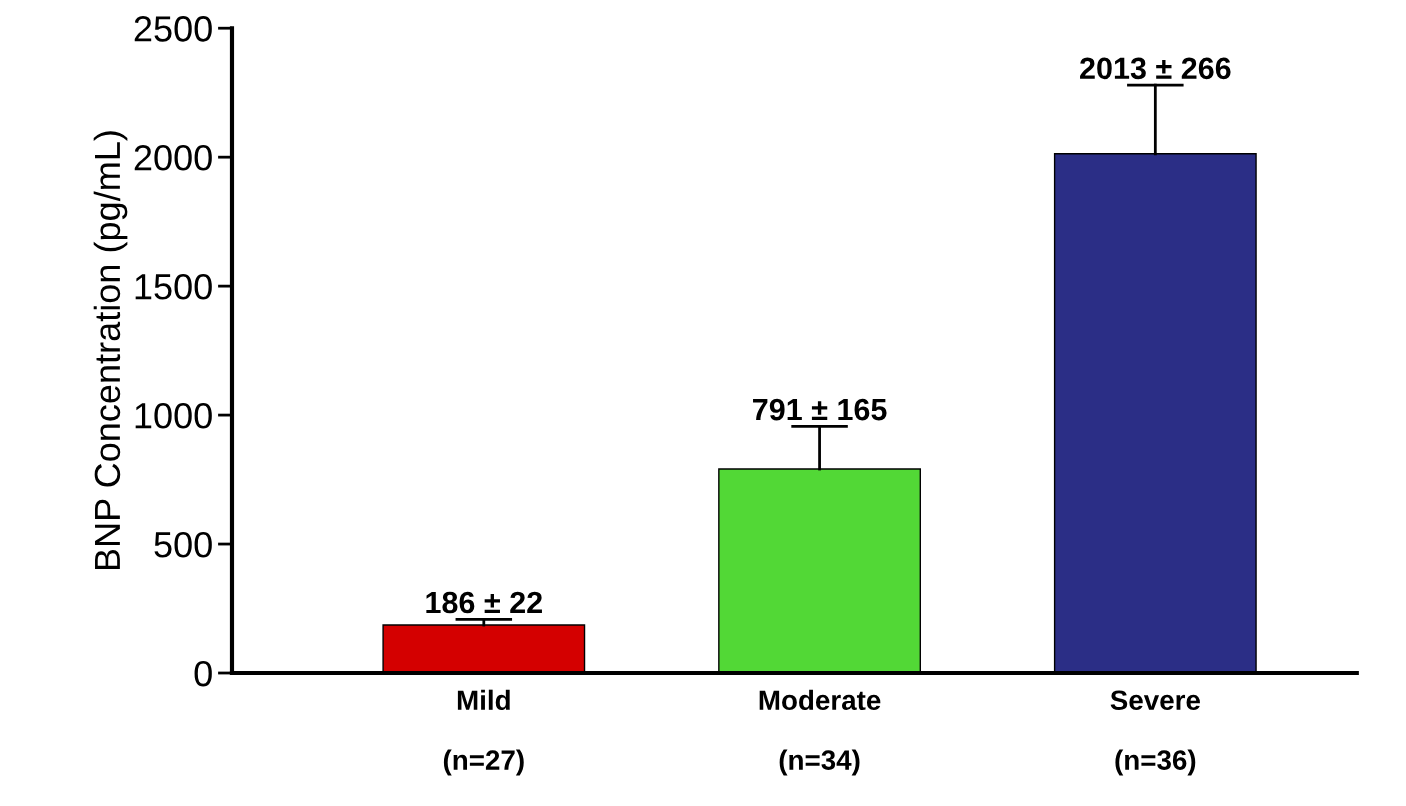 The image size is (1406, 806). I want to click on data-label: 186 ± 22, so click(484, 602).